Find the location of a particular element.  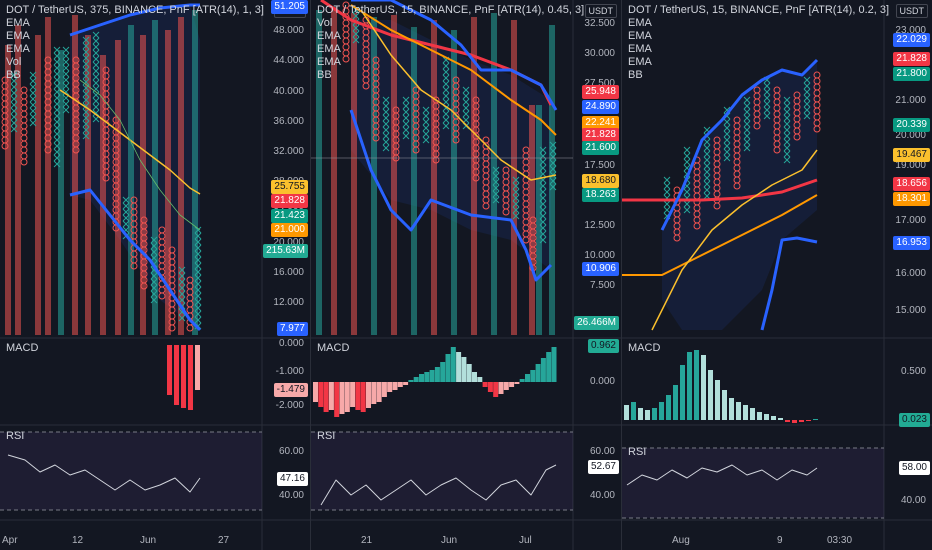

price-badge: 18.301 is located at coordinates (911, 199).